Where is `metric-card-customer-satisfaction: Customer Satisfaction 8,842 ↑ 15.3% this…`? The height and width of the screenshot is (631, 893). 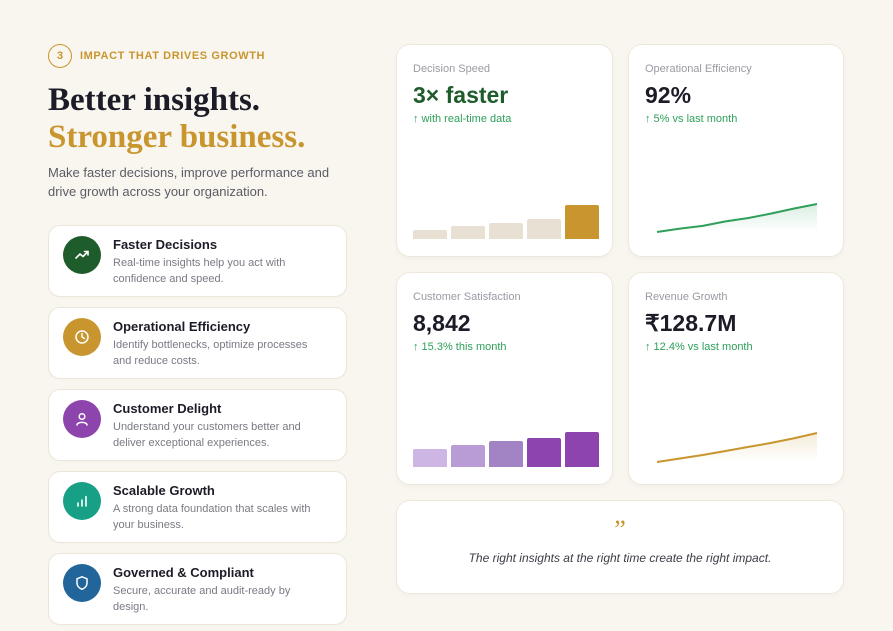 metric-card-customer-satisfaction: Customer Satisfaction 8,842 ↑ 15.3% this… is located at coordinates (504, 378).